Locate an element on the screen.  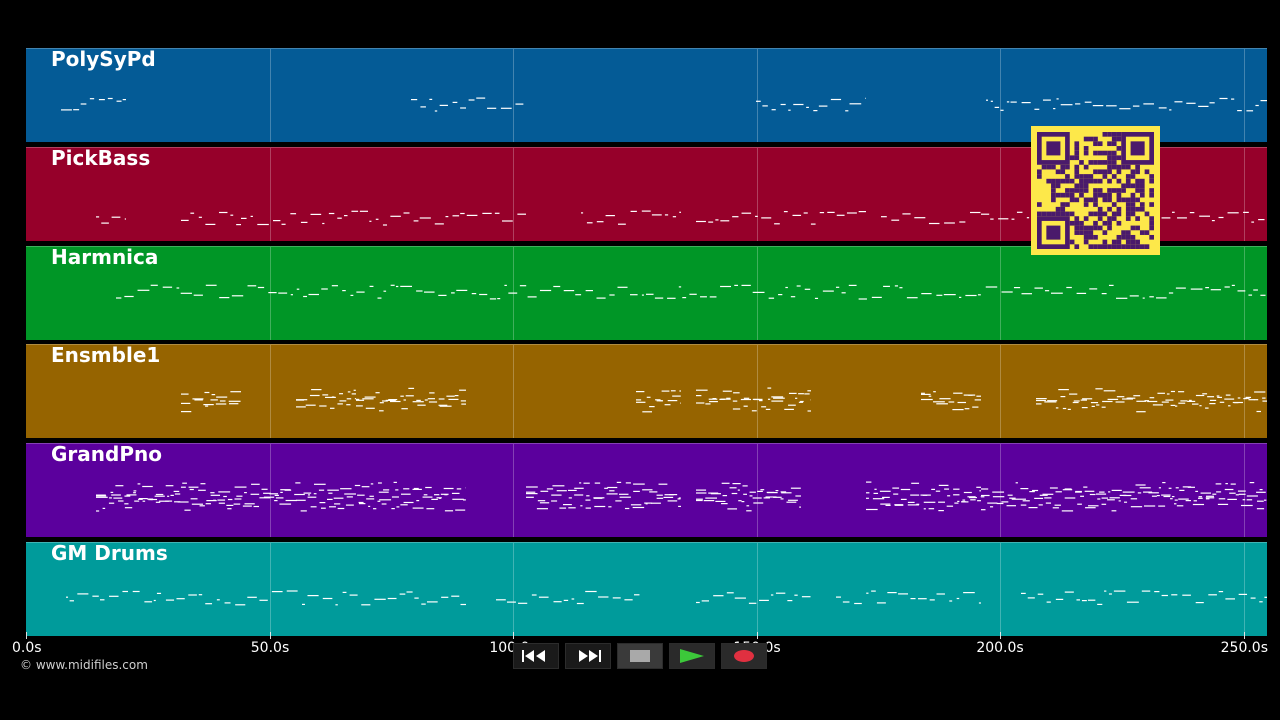
track-name: Harmnica is located at coordinates (105, 257).